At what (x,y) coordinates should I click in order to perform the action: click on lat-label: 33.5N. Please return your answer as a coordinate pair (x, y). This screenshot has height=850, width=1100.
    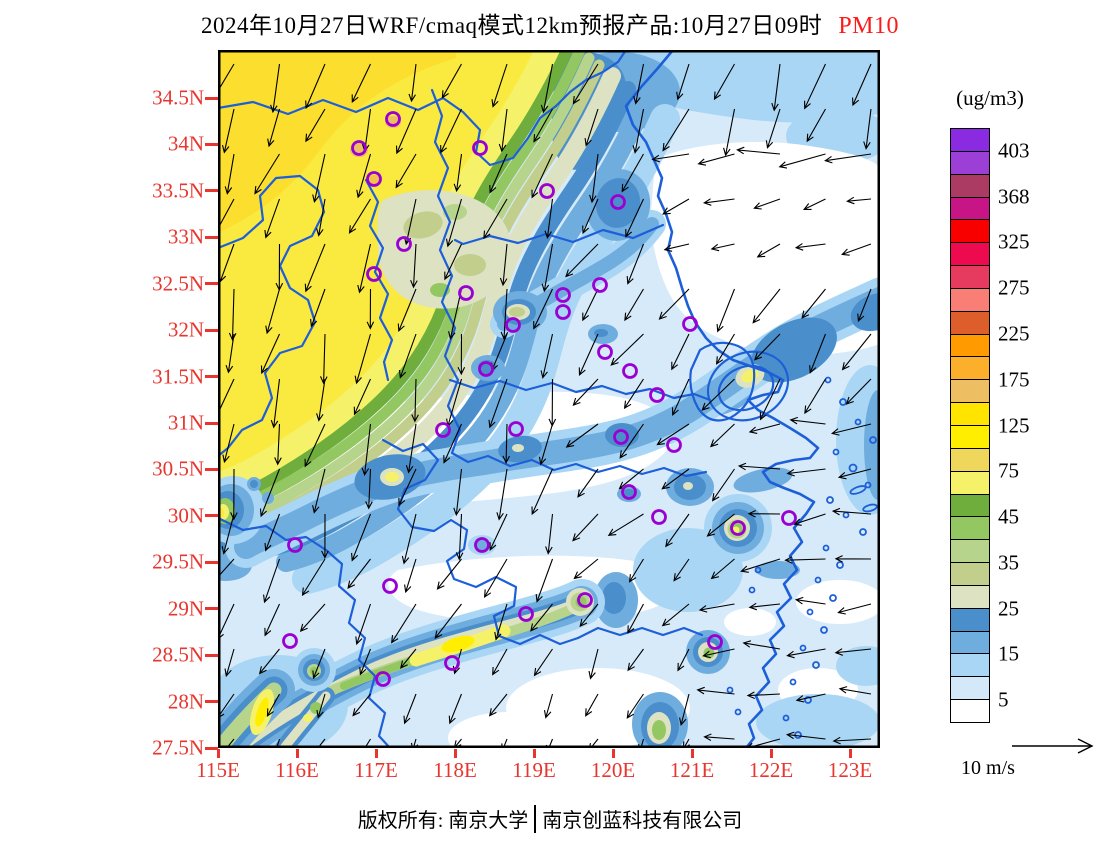
    Looking at the image, I should click on (178, 190).